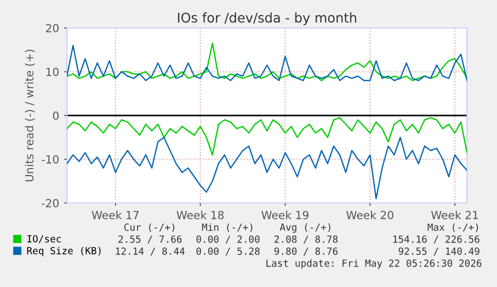  What do you see at coordinates (267, 136) in the screenshot?
I see `line-series` at bounding box center [267, 136].